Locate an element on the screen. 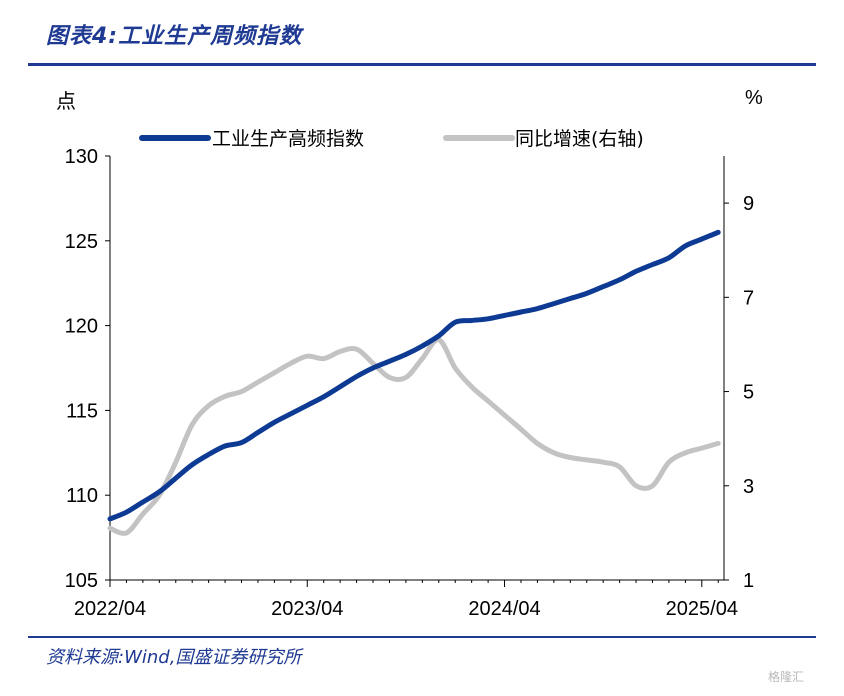  right-axis-tick-label: 7 is located at coordinates (748, 298).